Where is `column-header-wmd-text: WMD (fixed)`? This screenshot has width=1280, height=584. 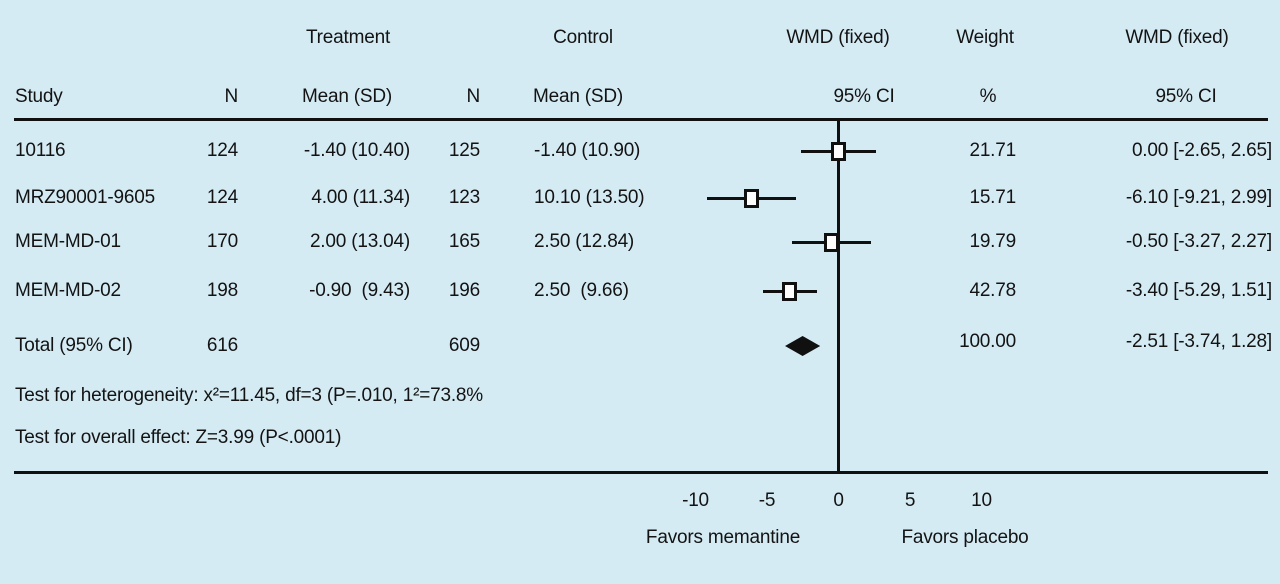 column-header-wmd-text: WMD (fixed) is located at coordinates (1177, 37).